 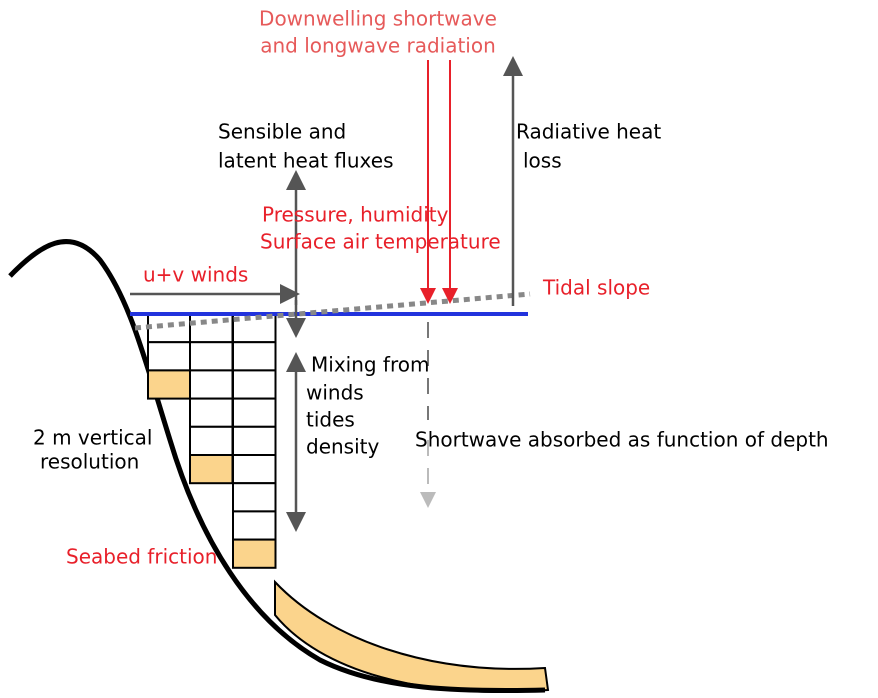 I want to click on label: Downwelling shortwave, so click(x=378, y=19).